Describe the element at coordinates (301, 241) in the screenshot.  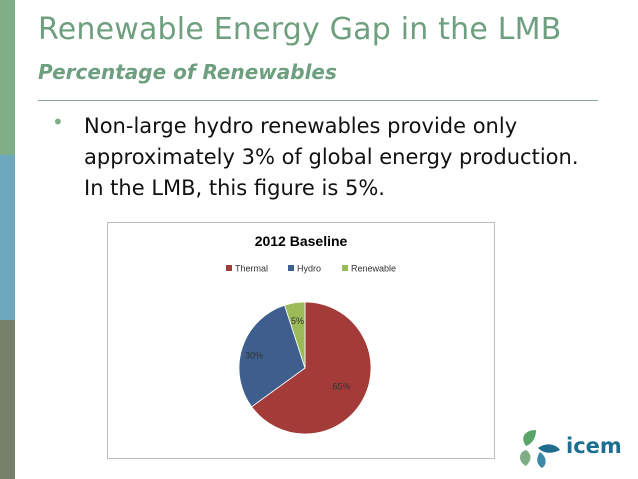
I see `chart-title: 2012 Baseline` at that location.